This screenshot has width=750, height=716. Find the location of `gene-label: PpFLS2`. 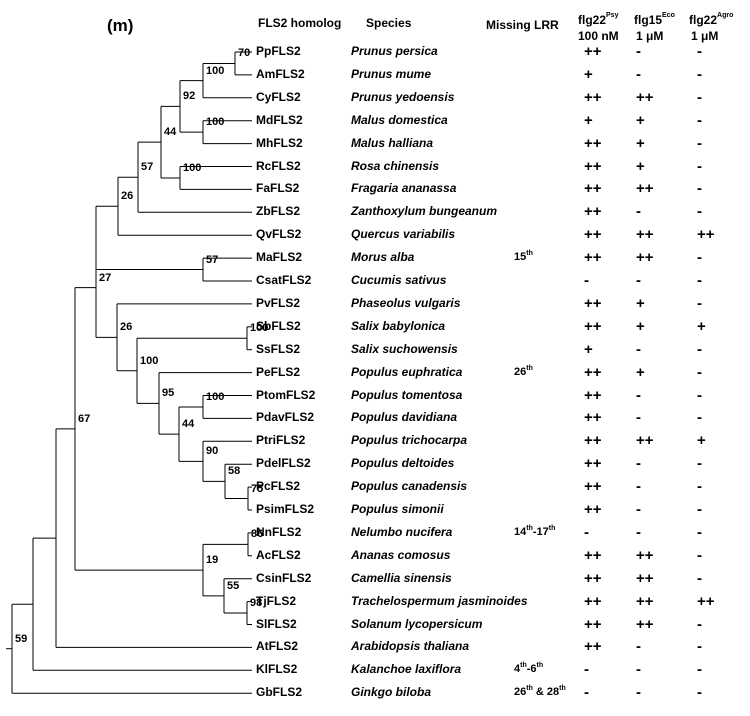

gene-label: PpFLS2 is located at coordinates (278, 51).